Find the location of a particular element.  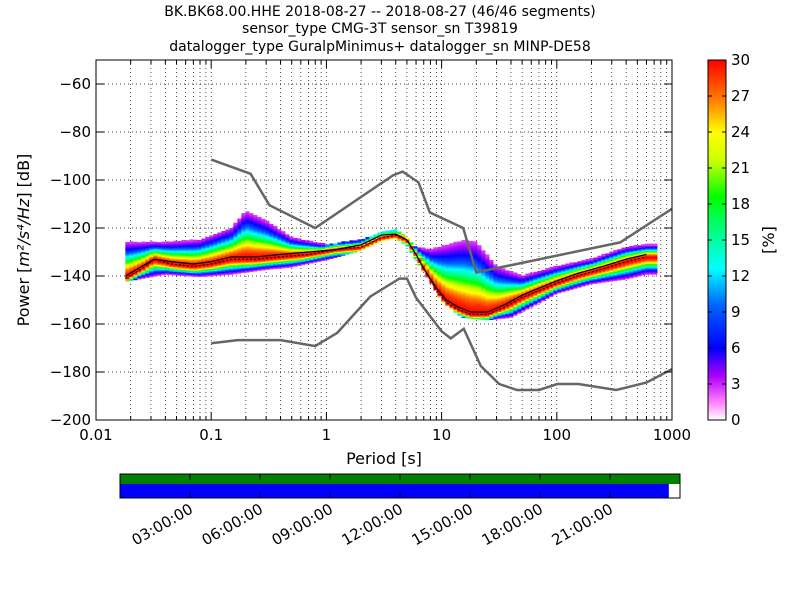

timeline-tick-label: 21:00:00 is located at coordinates (582, 524).